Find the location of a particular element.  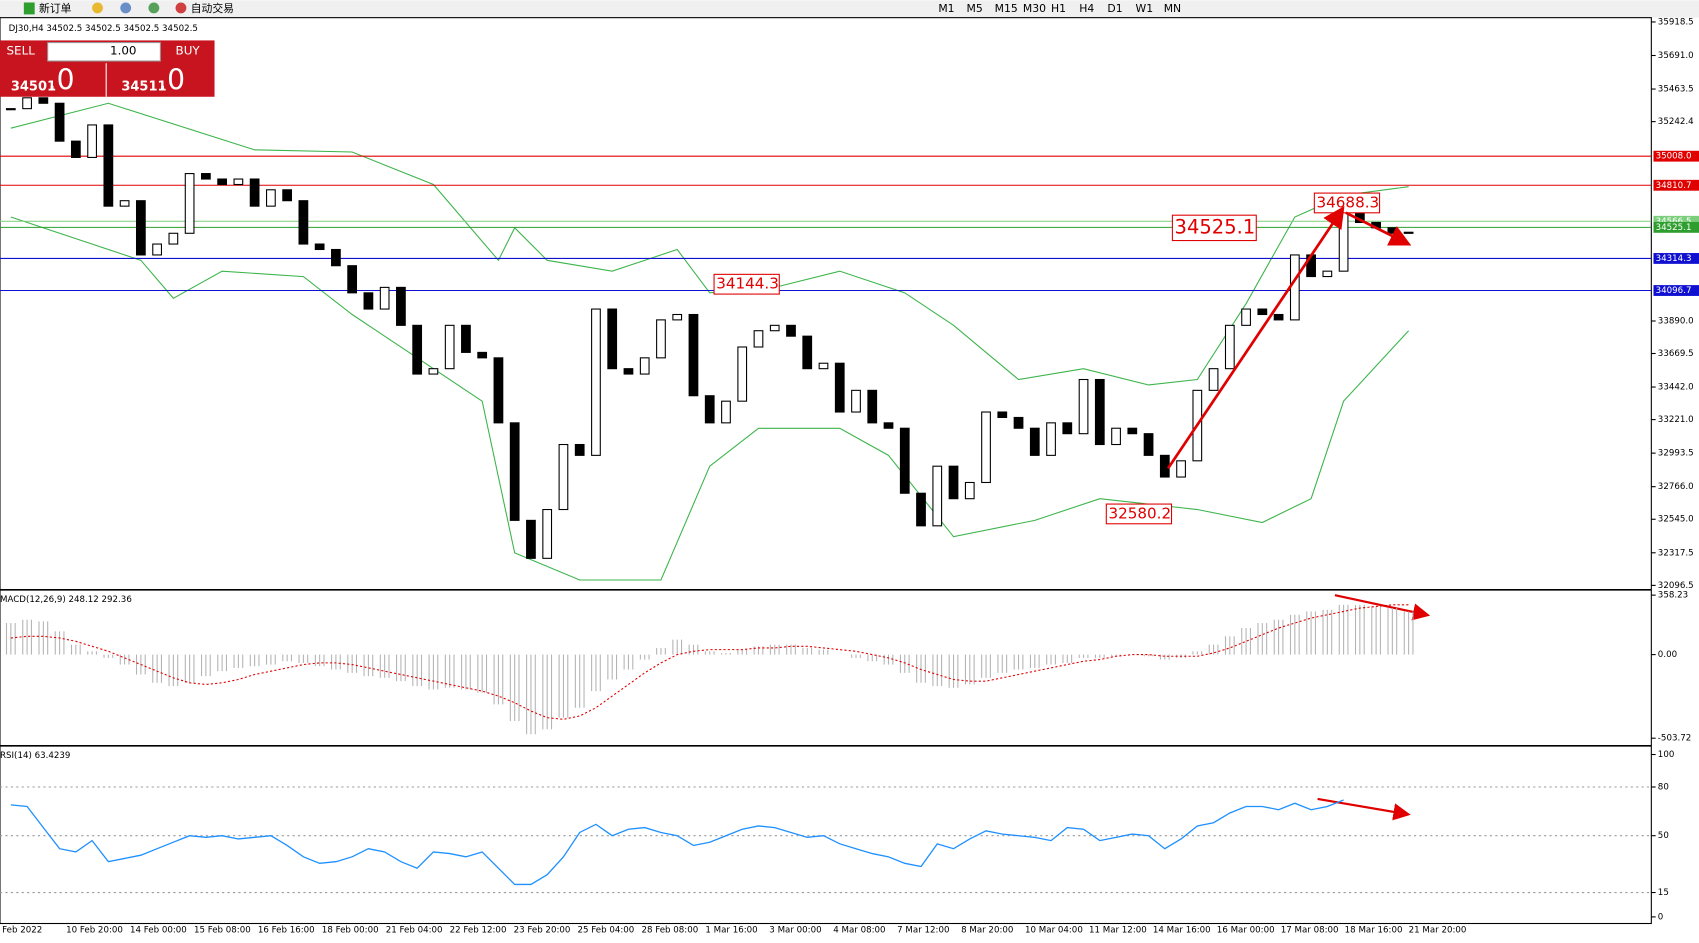

new-order-icon is located at coordinates (29, 8).